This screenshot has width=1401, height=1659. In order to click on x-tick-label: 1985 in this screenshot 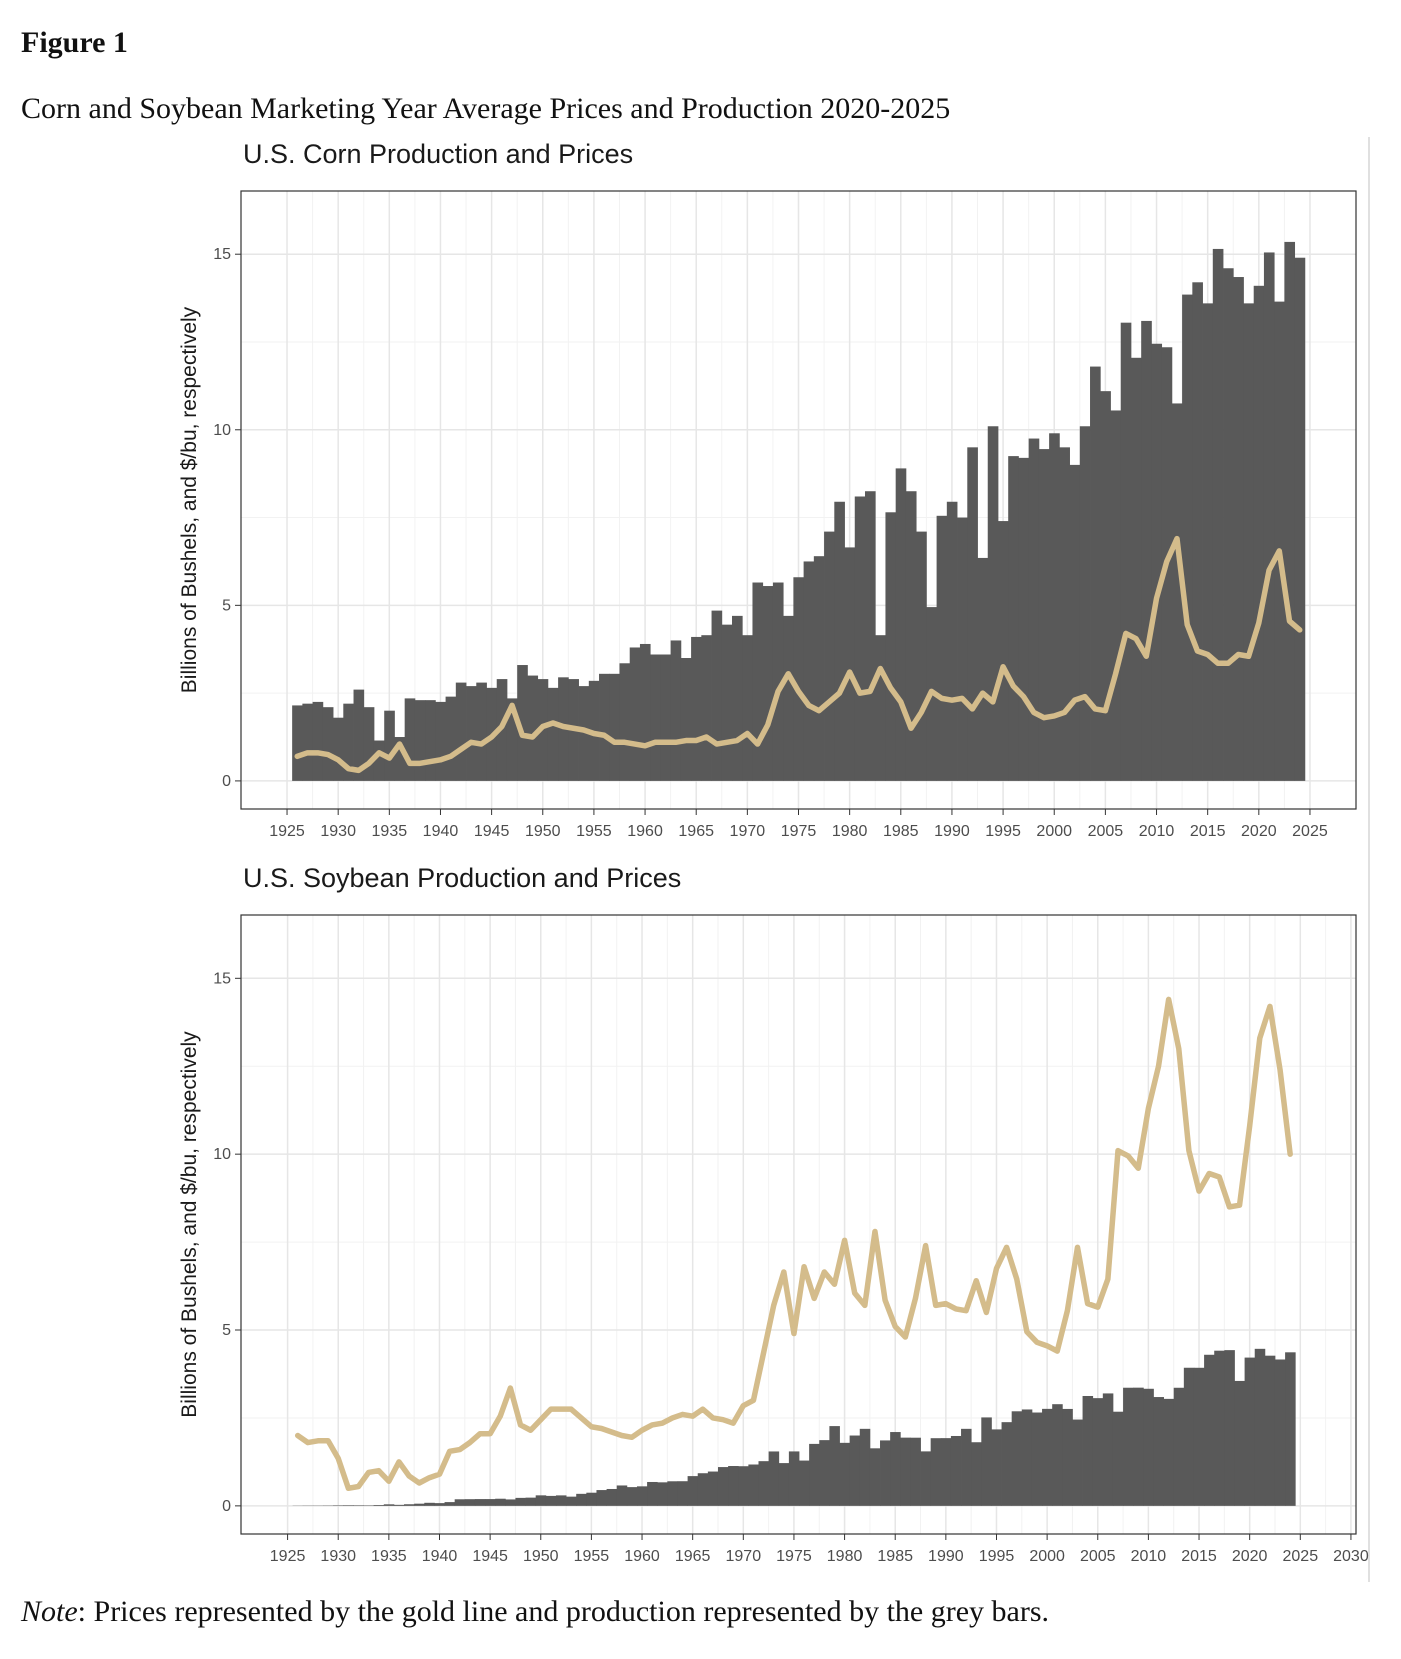, I will do `click(895, 1556)`.